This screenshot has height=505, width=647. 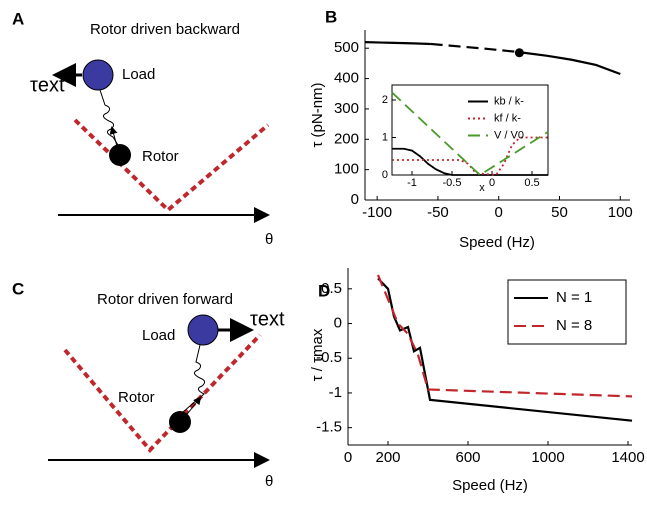 I want to click on legend-label: V / V0, so click(x=509, y=135).